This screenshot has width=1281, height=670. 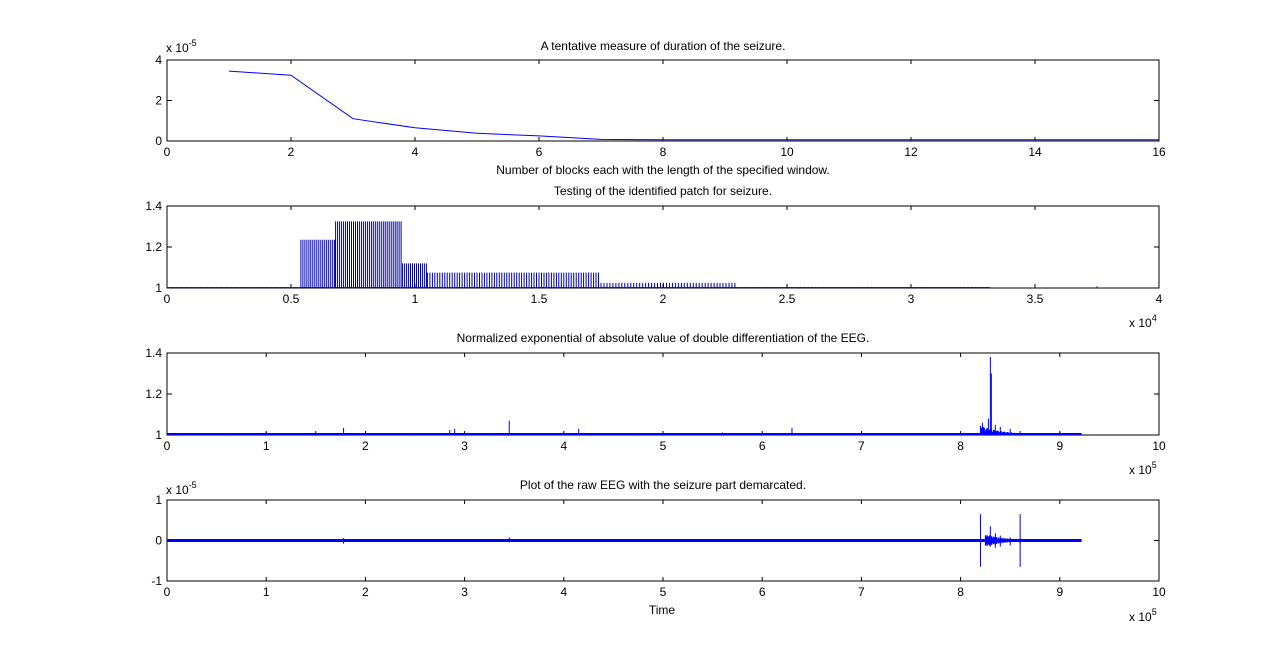 I want to click on panel-normalized-exp-x-multiplier-exp: 5, so click(x=1154, y=465).